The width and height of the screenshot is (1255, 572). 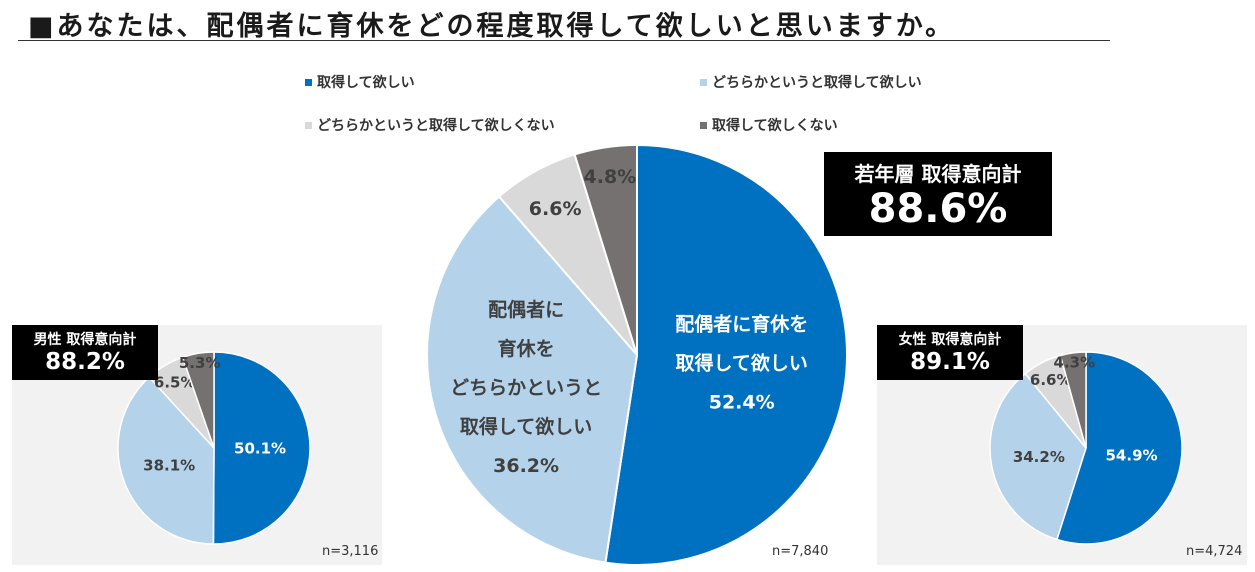 I want to click on main-badge-value: 88.6%, so click(x=938, y=209).